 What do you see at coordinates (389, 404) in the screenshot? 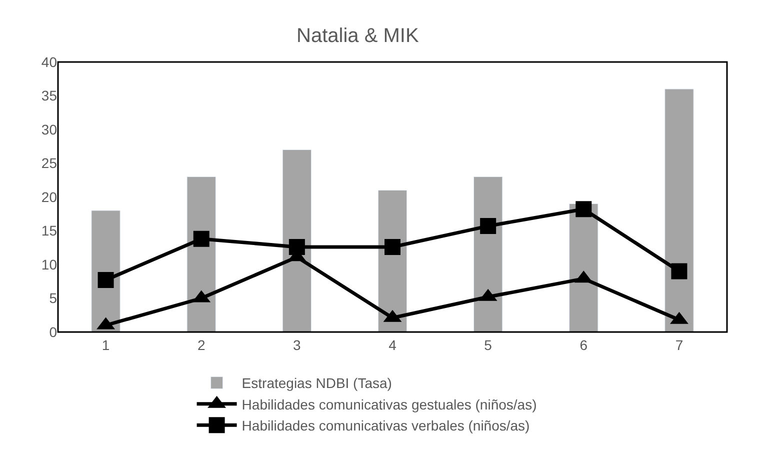
I see `legend-label: Habilidades comunicativas gestuales (niños/as)` at bounding box center [389, 404].